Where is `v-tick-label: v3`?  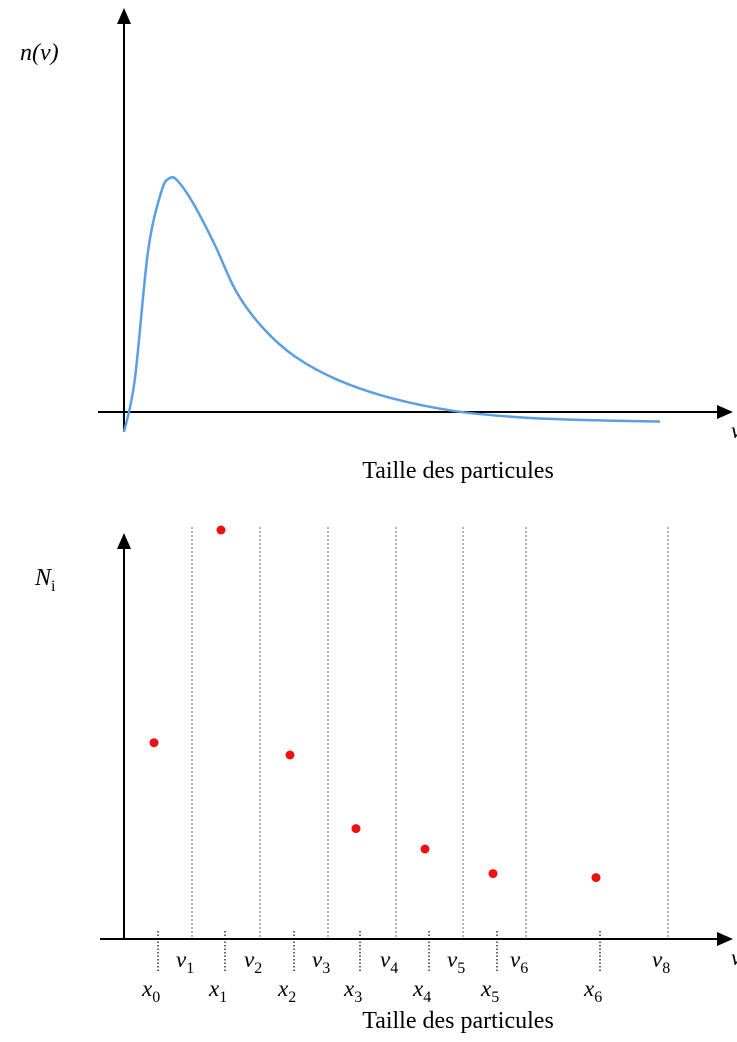 v-tick-label: v3 is located at coordinates (321, 962).